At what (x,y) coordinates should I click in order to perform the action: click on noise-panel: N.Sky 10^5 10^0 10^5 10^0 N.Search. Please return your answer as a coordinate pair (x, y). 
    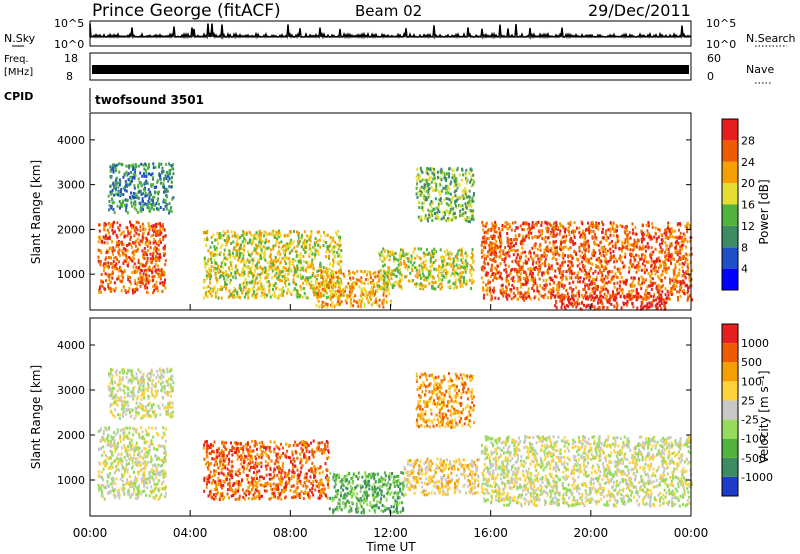
    Looking at the image, I should click on (400, 34).